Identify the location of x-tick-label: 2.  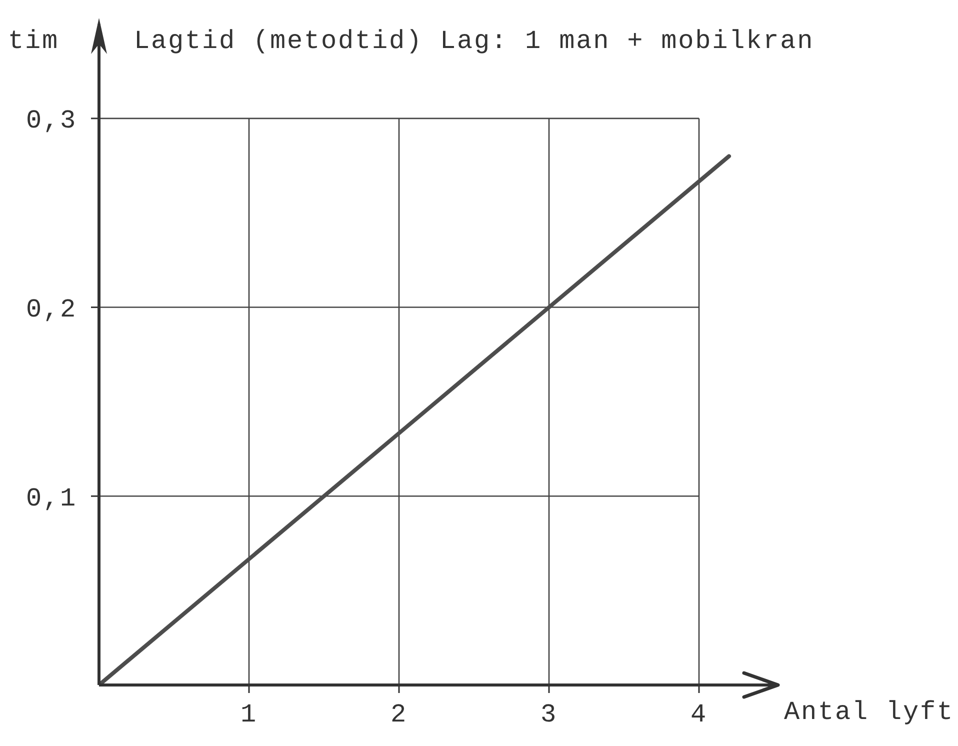
(399, 714).